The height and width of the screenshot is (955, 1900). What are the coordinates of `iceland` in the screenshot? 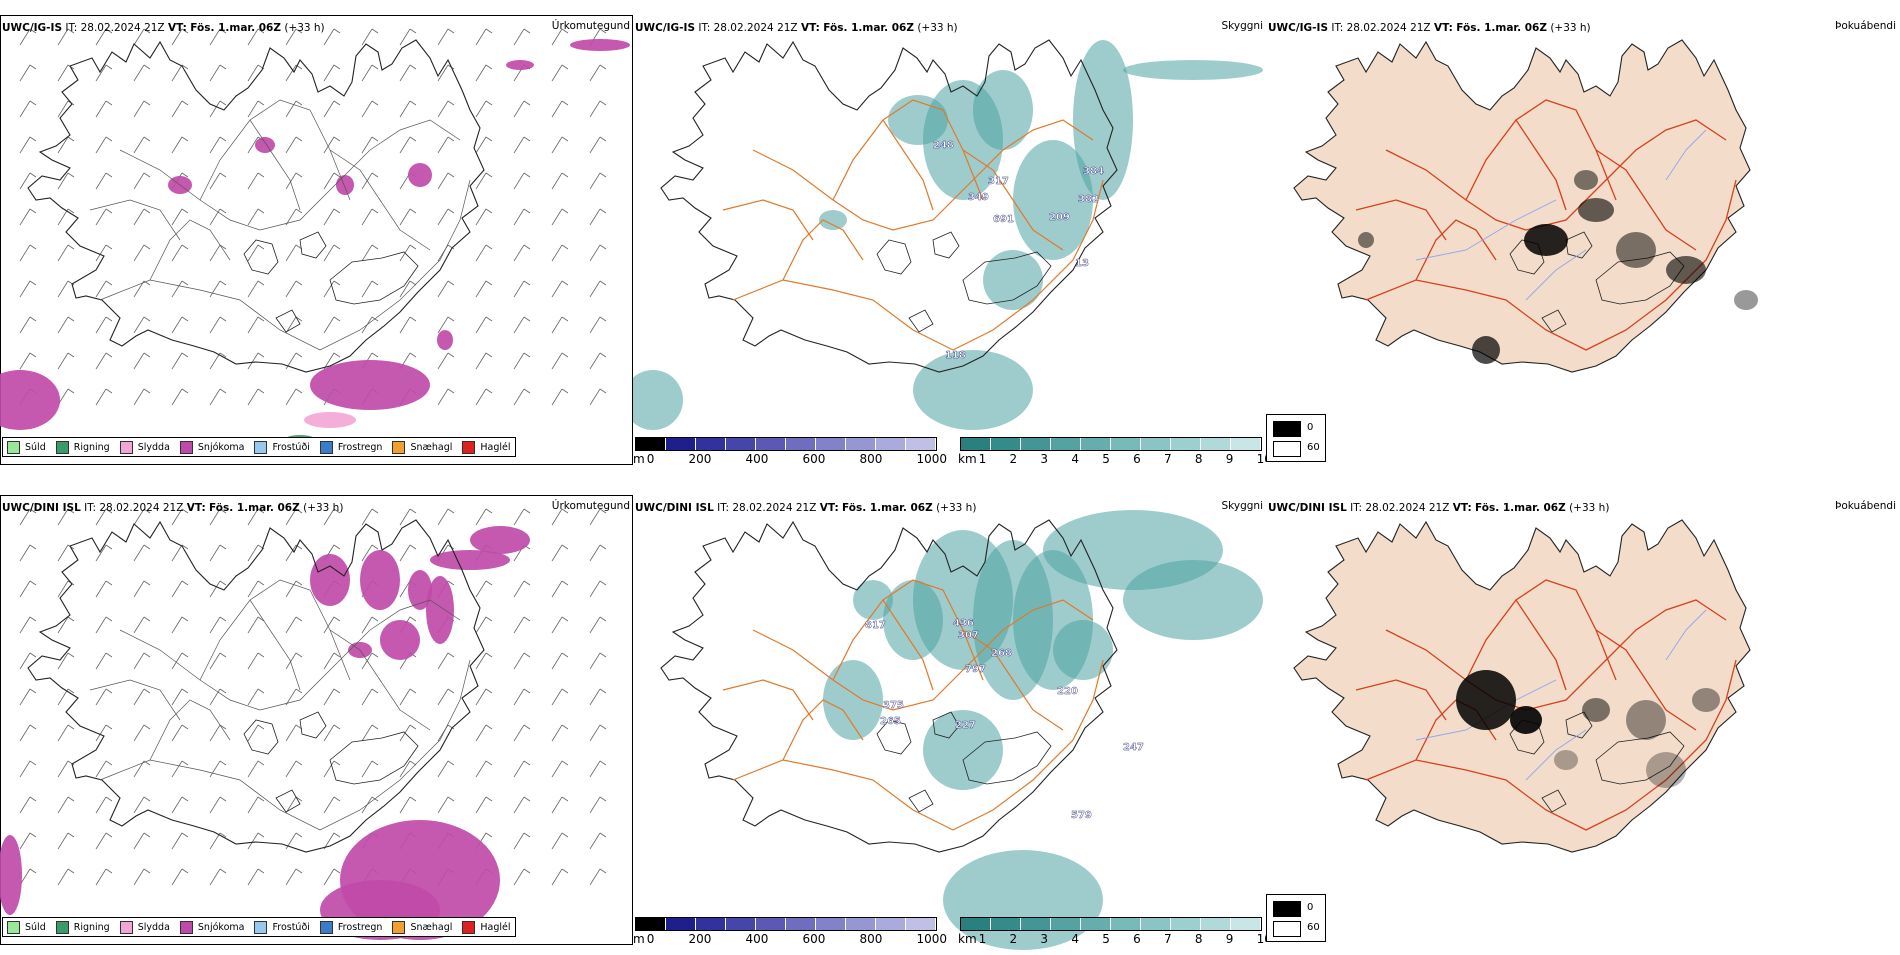 It's located at (889, 686).